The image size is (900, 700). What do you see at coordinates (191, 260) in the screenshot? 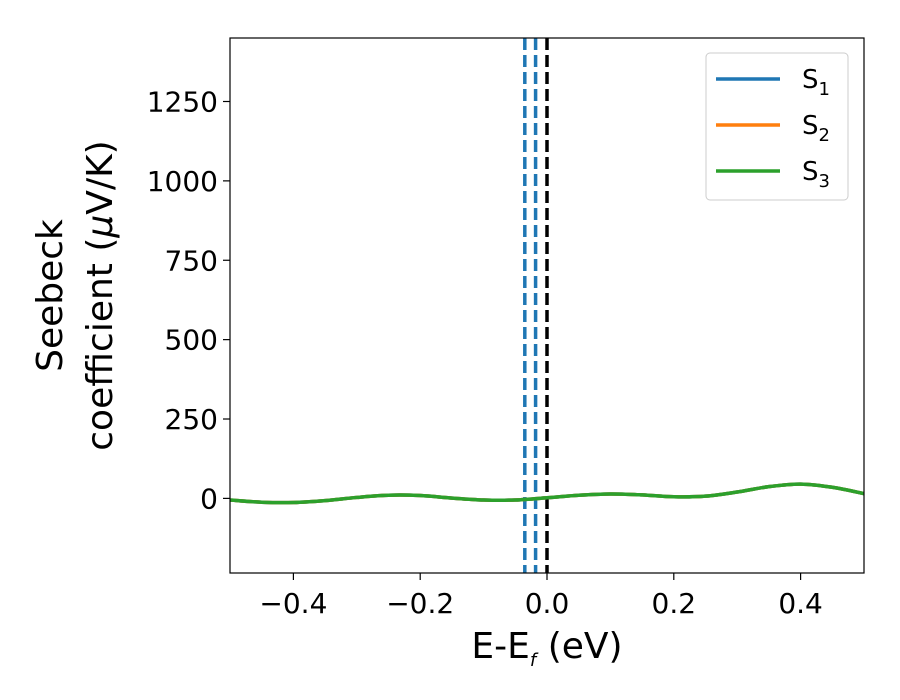
I see `y-tick-label: 750` at bounding box center [191, 260].